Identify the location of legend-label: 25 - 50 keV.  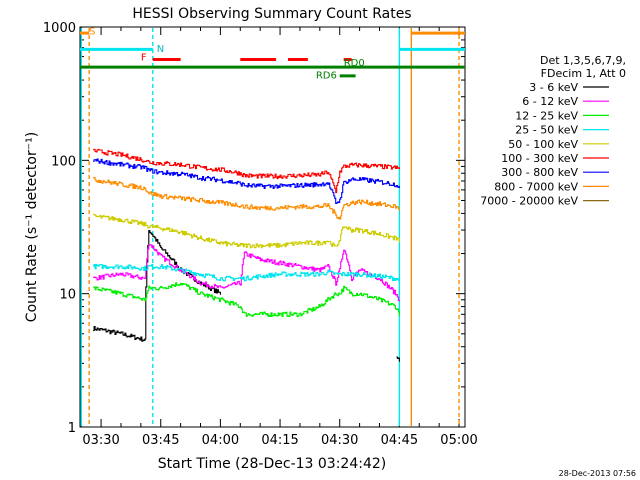
(546, 130).